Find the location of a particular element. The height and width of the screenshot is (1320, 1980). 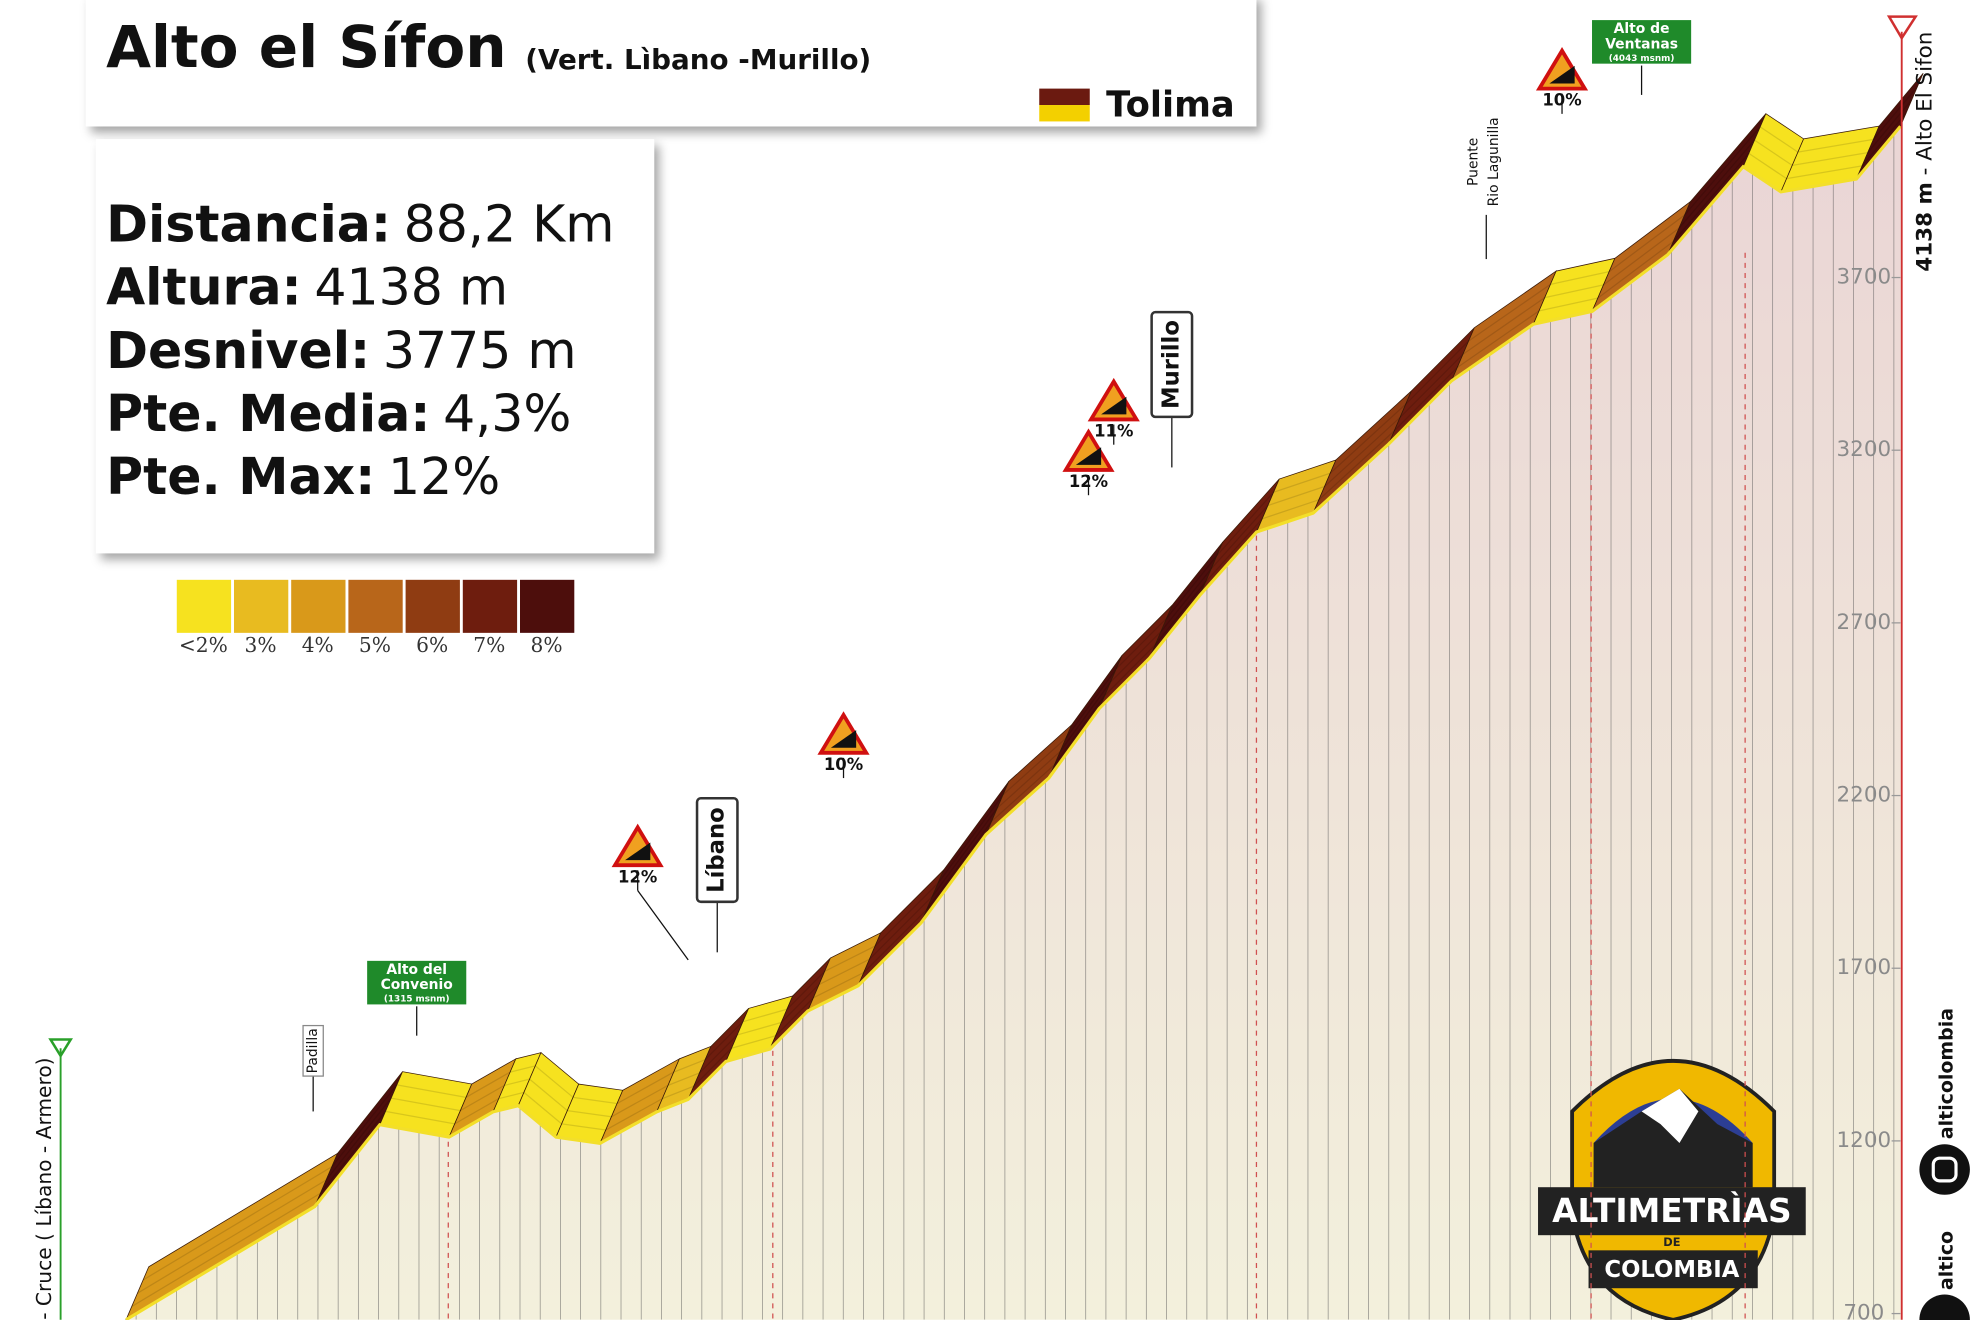

grade-label: 12% is located at coordinates (637, 876).